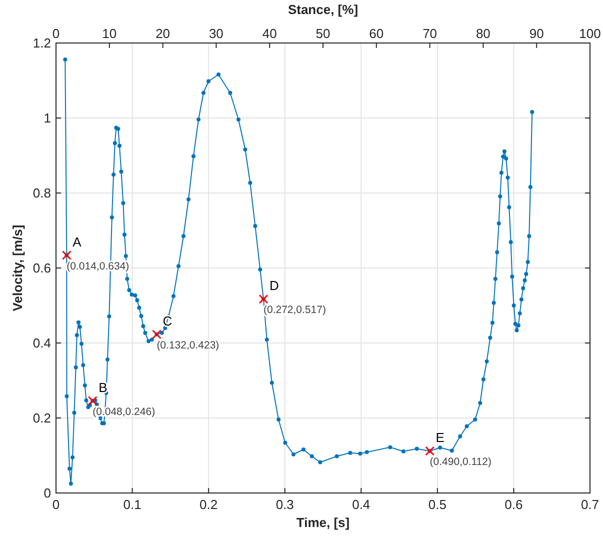 The height and width of the screenshot is (537, 603). Describe the element at coordinates (132, 504) in the screenshot. I see `x-tick-label: 0.1` at that location.